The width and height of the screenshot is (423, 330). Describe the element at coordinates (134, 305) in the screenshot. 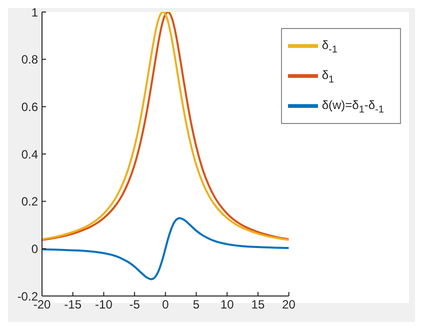

I see `x-tick-label: -5` at that location.